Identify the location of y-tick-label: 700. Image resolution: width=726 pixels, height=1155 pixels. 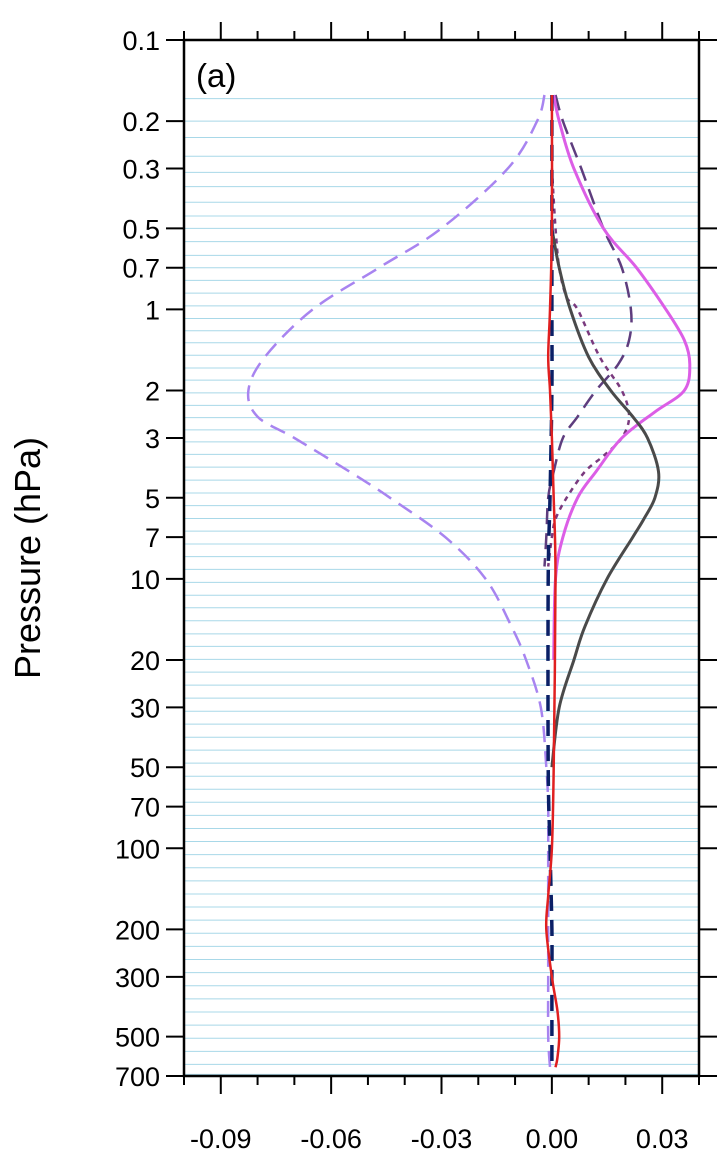
(137, 1077).